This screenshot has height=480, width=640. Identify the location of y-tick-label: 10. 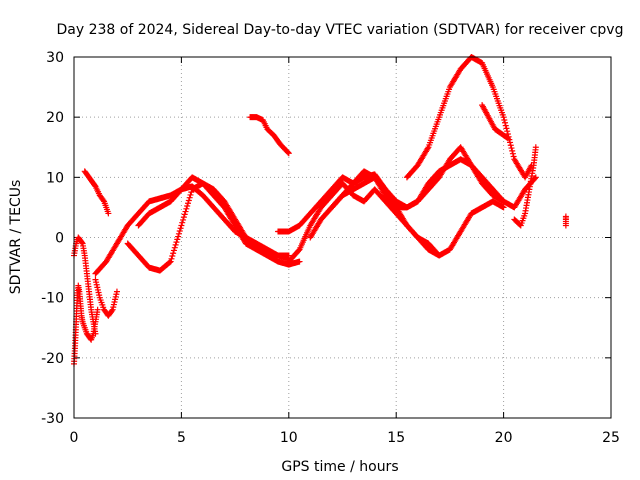
(55, 178).